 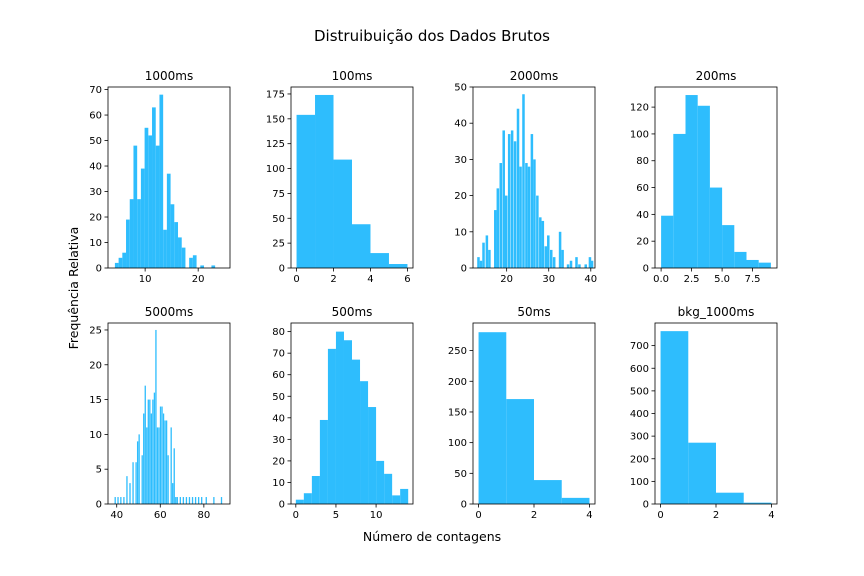 What do you see at coordinates (478, 515) in the screenshot?
I see `x-tick-label: 0` at bounding box center [478, 515].